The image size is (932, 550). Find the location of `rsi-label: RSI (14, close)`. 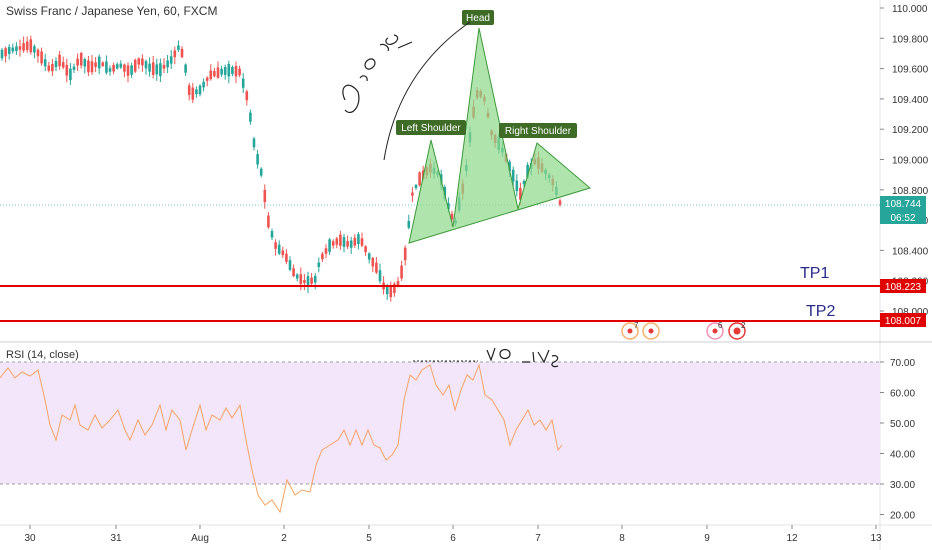

rsi-label: RSI (14, close) is located at coordinates (42, 355).